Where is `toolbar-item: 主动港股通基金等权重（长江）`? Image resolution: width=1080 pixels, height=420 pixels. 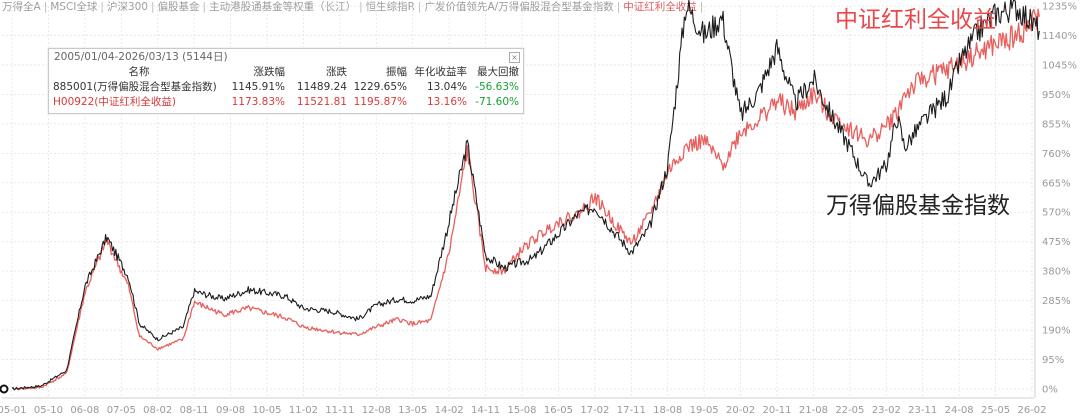 toolbar-item: 主动港股通基金等权重（长江） is located at coordinates (283, 7).